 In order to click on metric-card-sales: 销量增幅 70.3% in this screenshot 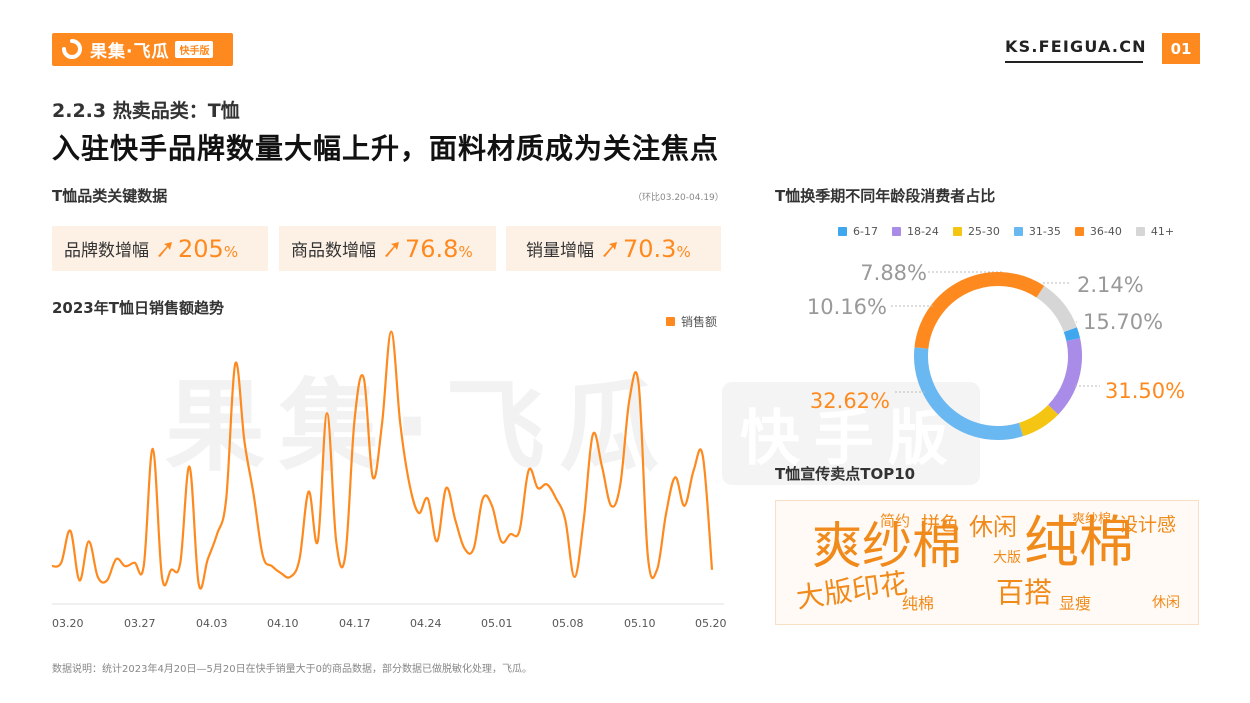, I will do `click(613, 248)`.